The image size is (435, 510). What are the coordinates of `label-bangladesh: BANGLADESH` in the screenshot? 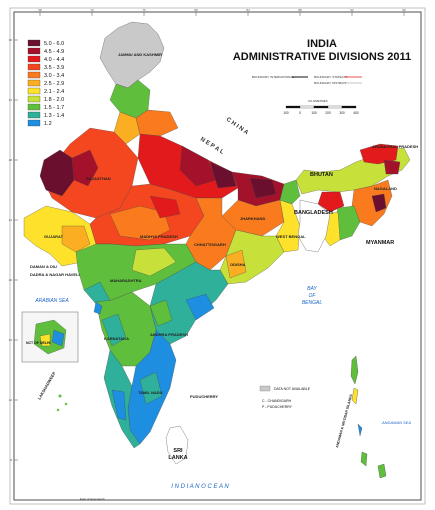 It's located at (313, 213).